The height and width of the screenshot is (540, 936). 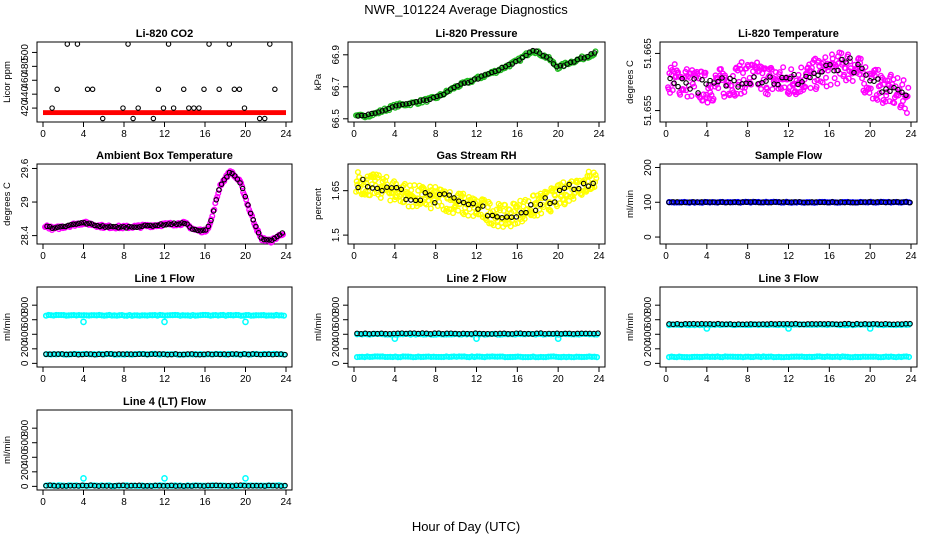 I want to click on y-tick-label: 100, so click(x=648, y=201).